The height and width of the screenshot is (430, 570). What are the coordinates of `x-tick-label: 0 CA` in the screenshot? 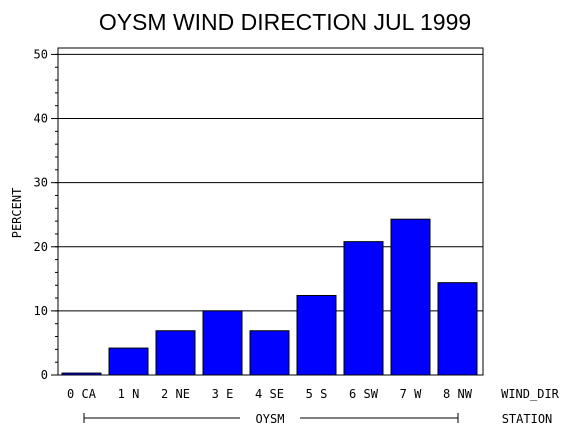 It's located at (82, 394).